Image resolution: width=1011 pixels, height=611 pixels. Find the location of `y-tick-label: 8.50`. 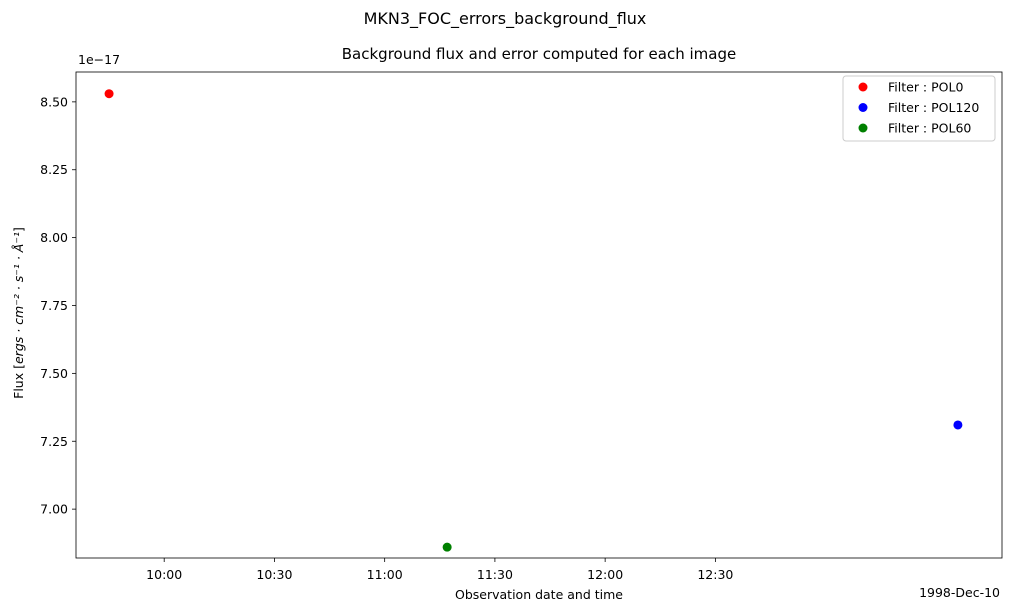

y-tick-label: 8.50 is located at coordinates (54, 101).